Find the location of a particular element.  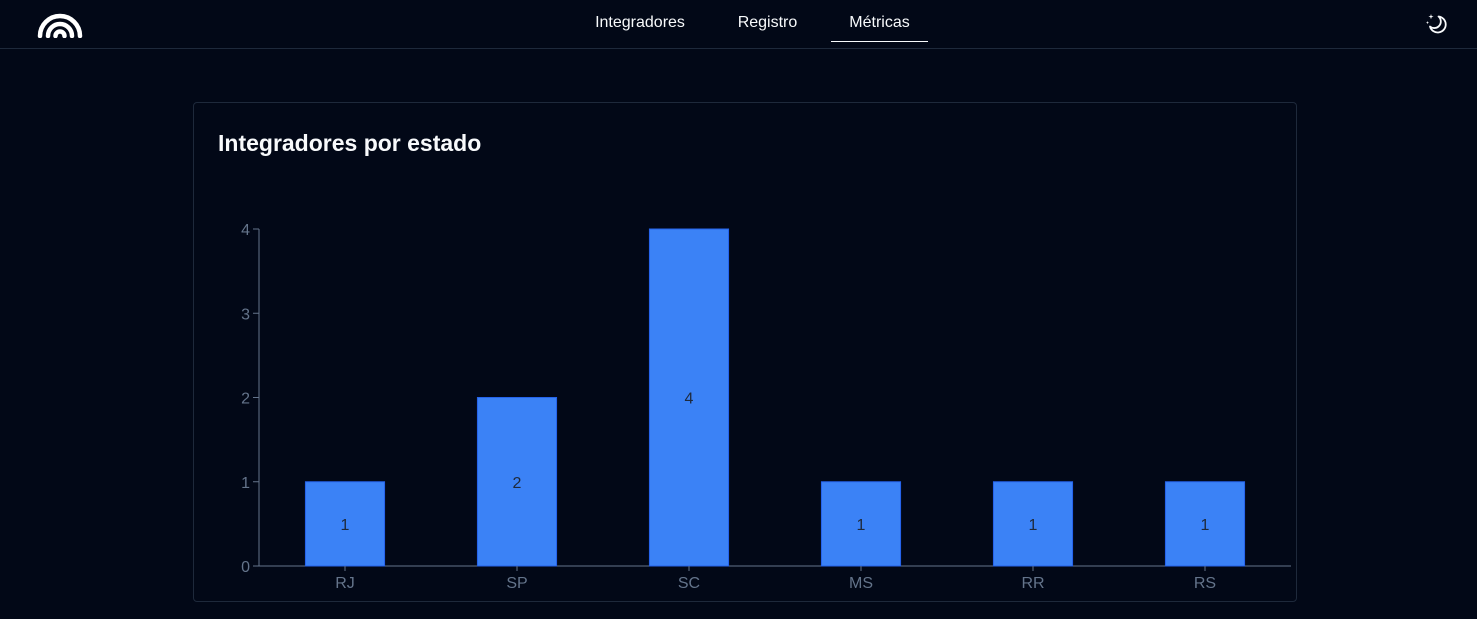

y-tick-label: 2 is located at coordinates (245, 399).